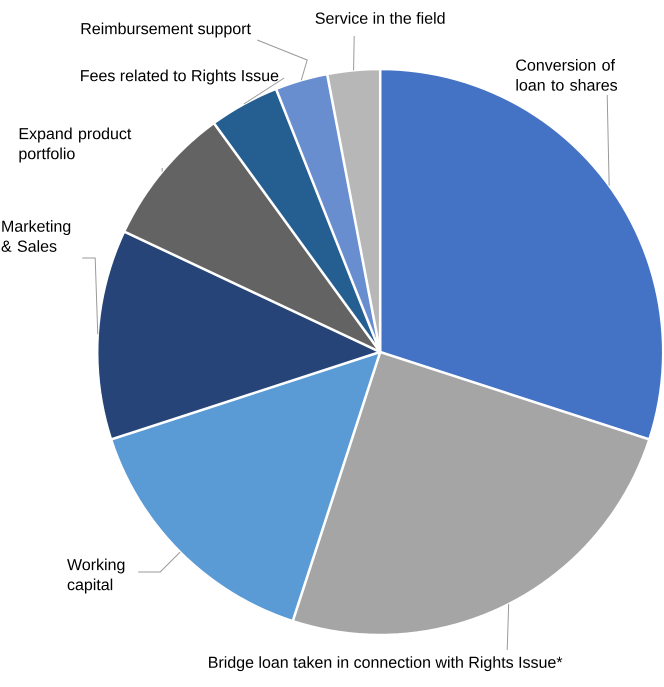 Image resolution: width=664 pixels, height=687 pixels. What do you see at coordinates (75, 145) in the screenshot?
I see `slice-label: Expand product portfolio` at bounding box center [75, 145].